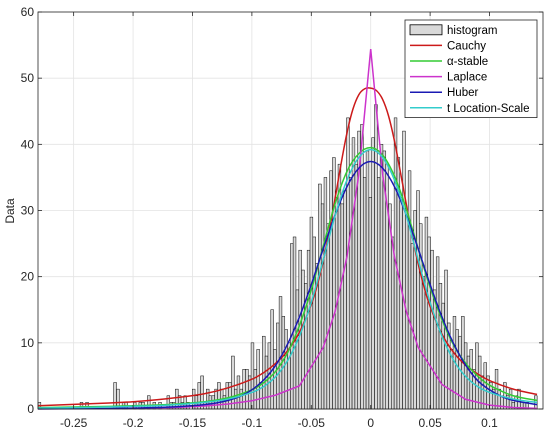  Describe the element at coordinates (426, 30) in the screenshot. I see `legend-swatch-histogram` at that location.